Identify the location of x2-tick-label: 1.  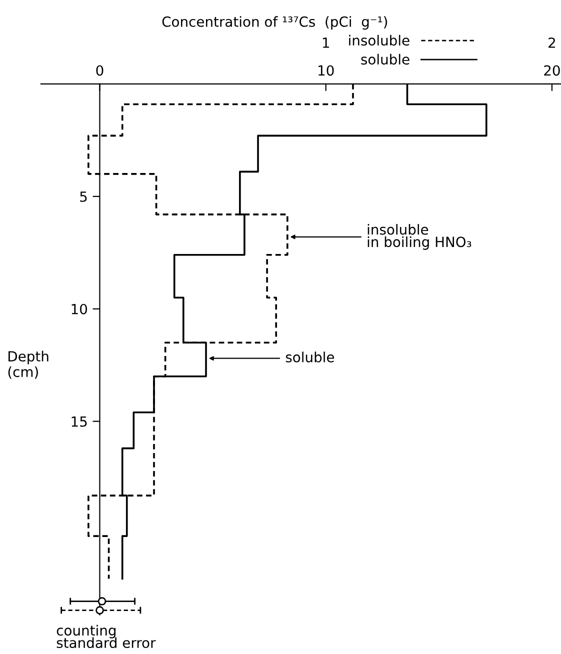
(325, 43).